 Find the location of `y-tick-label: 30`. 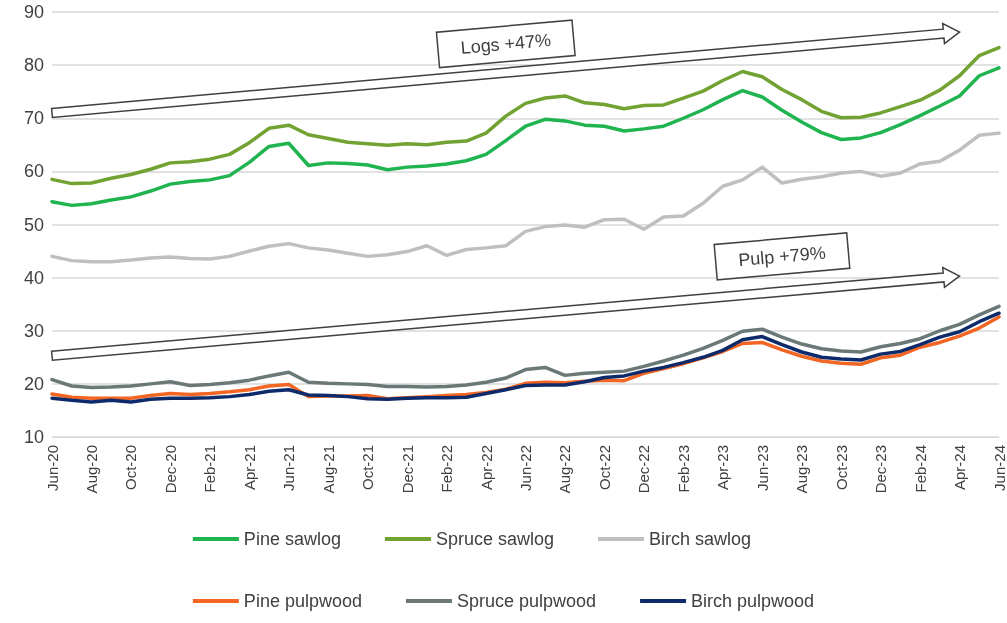

y-tick-label: 30 is located at coordinates (33, 330).